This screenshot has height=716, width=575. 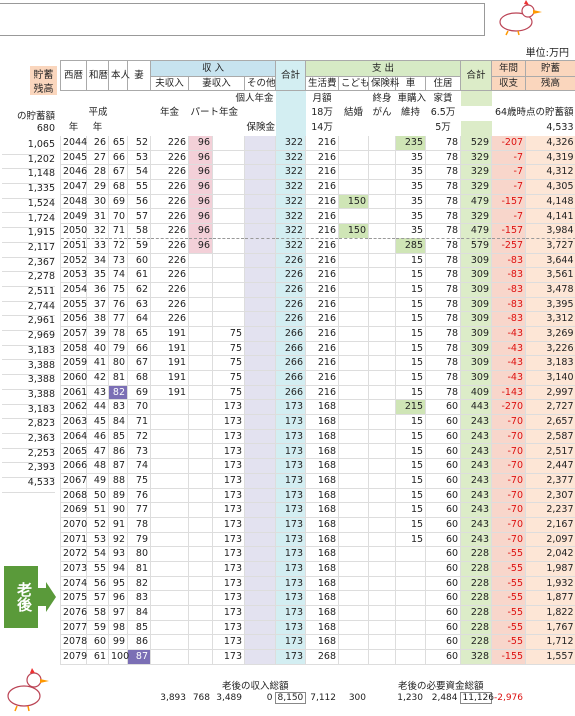 I want to click on table-cell: 73, so click(x=118, y=261).